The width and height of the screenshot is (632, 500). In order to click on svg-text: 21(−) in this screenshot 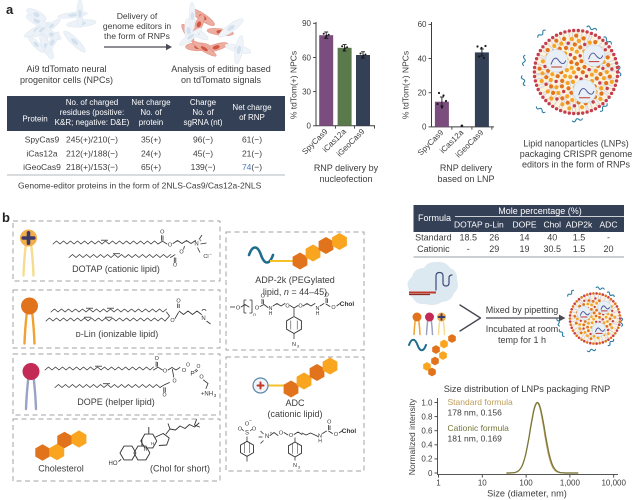, I will do `click(252, 154)`.